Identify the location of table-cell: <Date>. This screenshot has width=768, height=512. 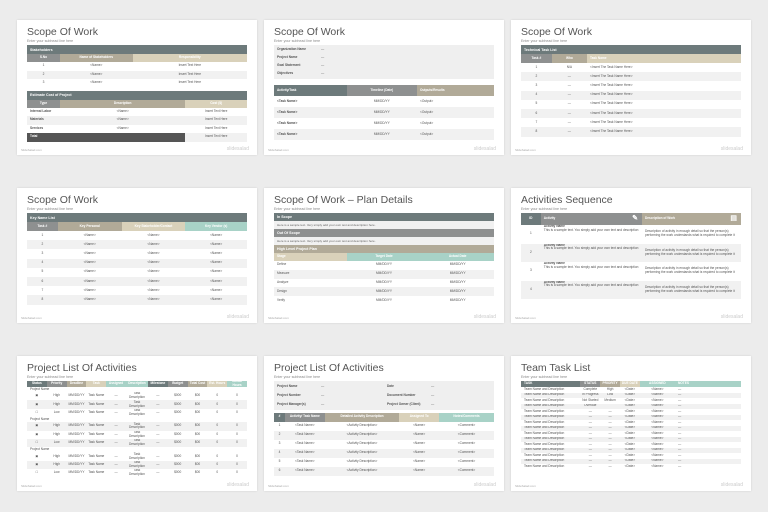
(630, 389).